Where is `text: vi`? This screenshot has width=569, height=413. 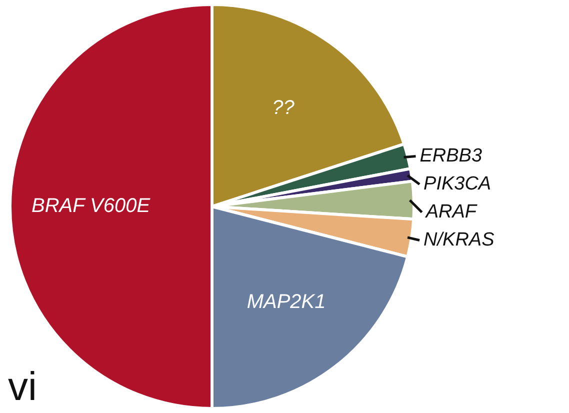 text: vi is located at coordinates (22, 387).